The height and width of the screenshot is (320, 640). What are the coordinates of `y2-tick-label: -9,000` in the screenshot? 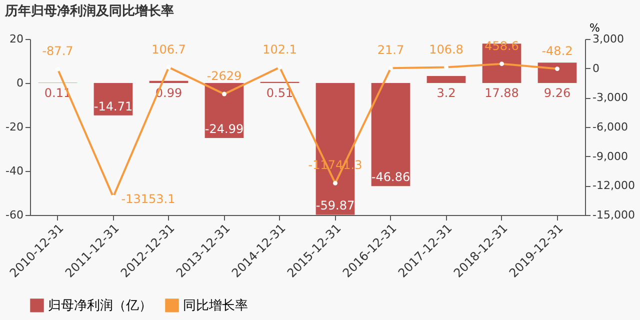 It's located at (610, 156).